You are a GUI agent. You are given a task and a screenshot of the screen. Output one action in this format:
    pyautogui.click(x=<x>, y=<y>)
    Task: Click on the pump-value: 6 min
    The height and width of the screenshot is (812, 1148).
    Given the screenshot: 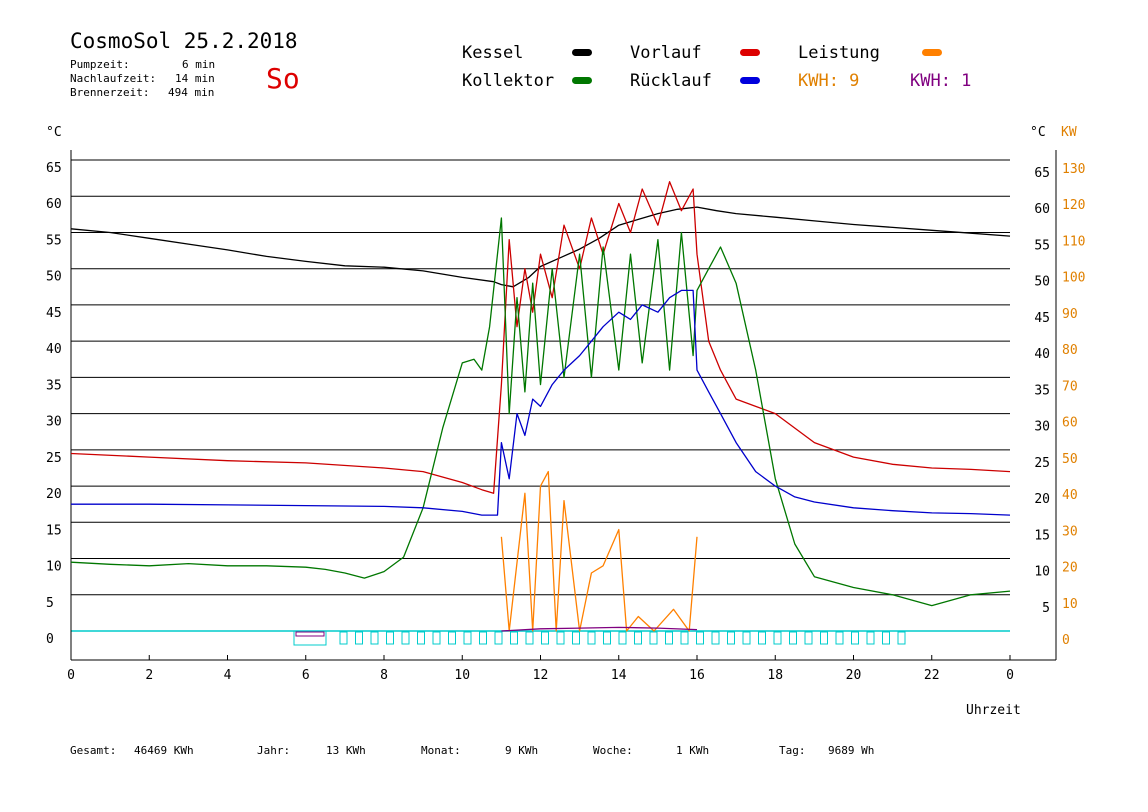 What is the action you would take?
    pyautogui.click(x=199, y=64)
    